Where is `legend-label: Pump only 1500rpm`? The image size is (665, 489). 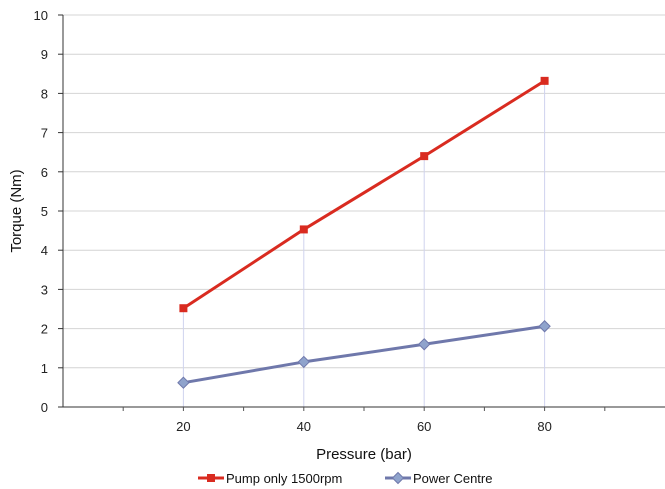
legend-label: Pump only 1500rpm is located at coordinates (284, 478).